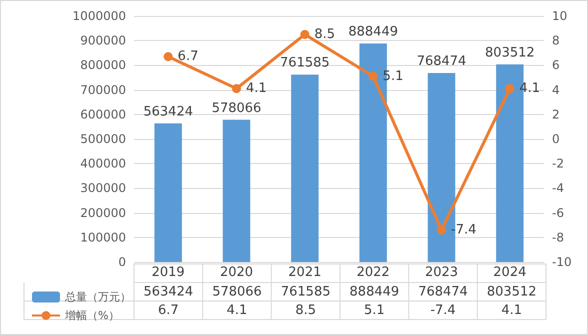 The height and width of the screenshot is (335, 588). Describe the element at coordinates (103, 213) in the screenshot. I see `y-tick-label: 200000` at that location.